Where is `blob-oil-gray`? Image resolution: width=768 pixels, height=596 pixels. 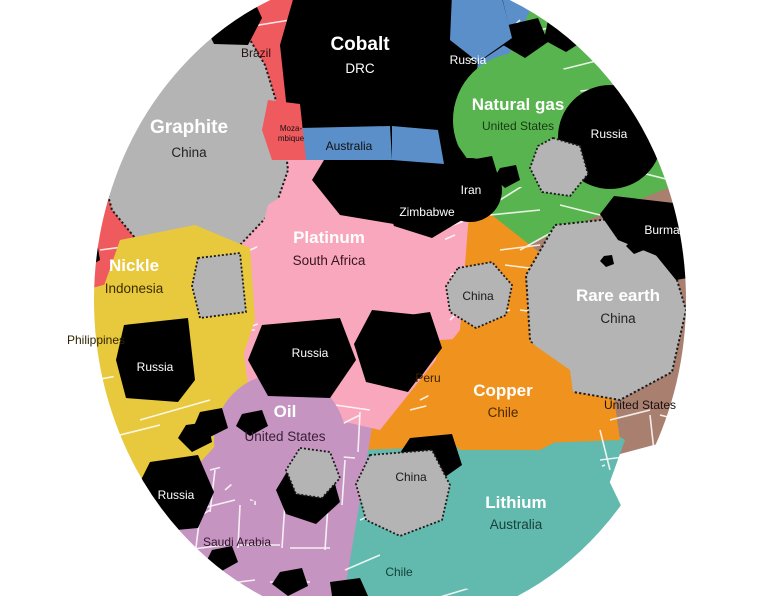
blob-oil-gray is located at coordinates (313, 473).